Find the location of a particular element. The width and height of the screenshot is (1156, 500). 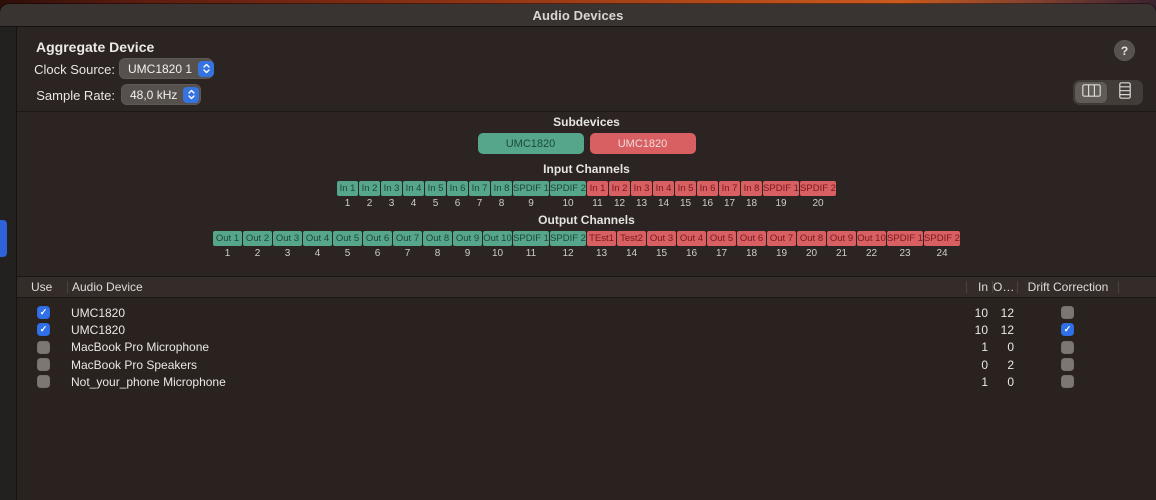

channel-number: 4 is located at coordinates (413, 203).